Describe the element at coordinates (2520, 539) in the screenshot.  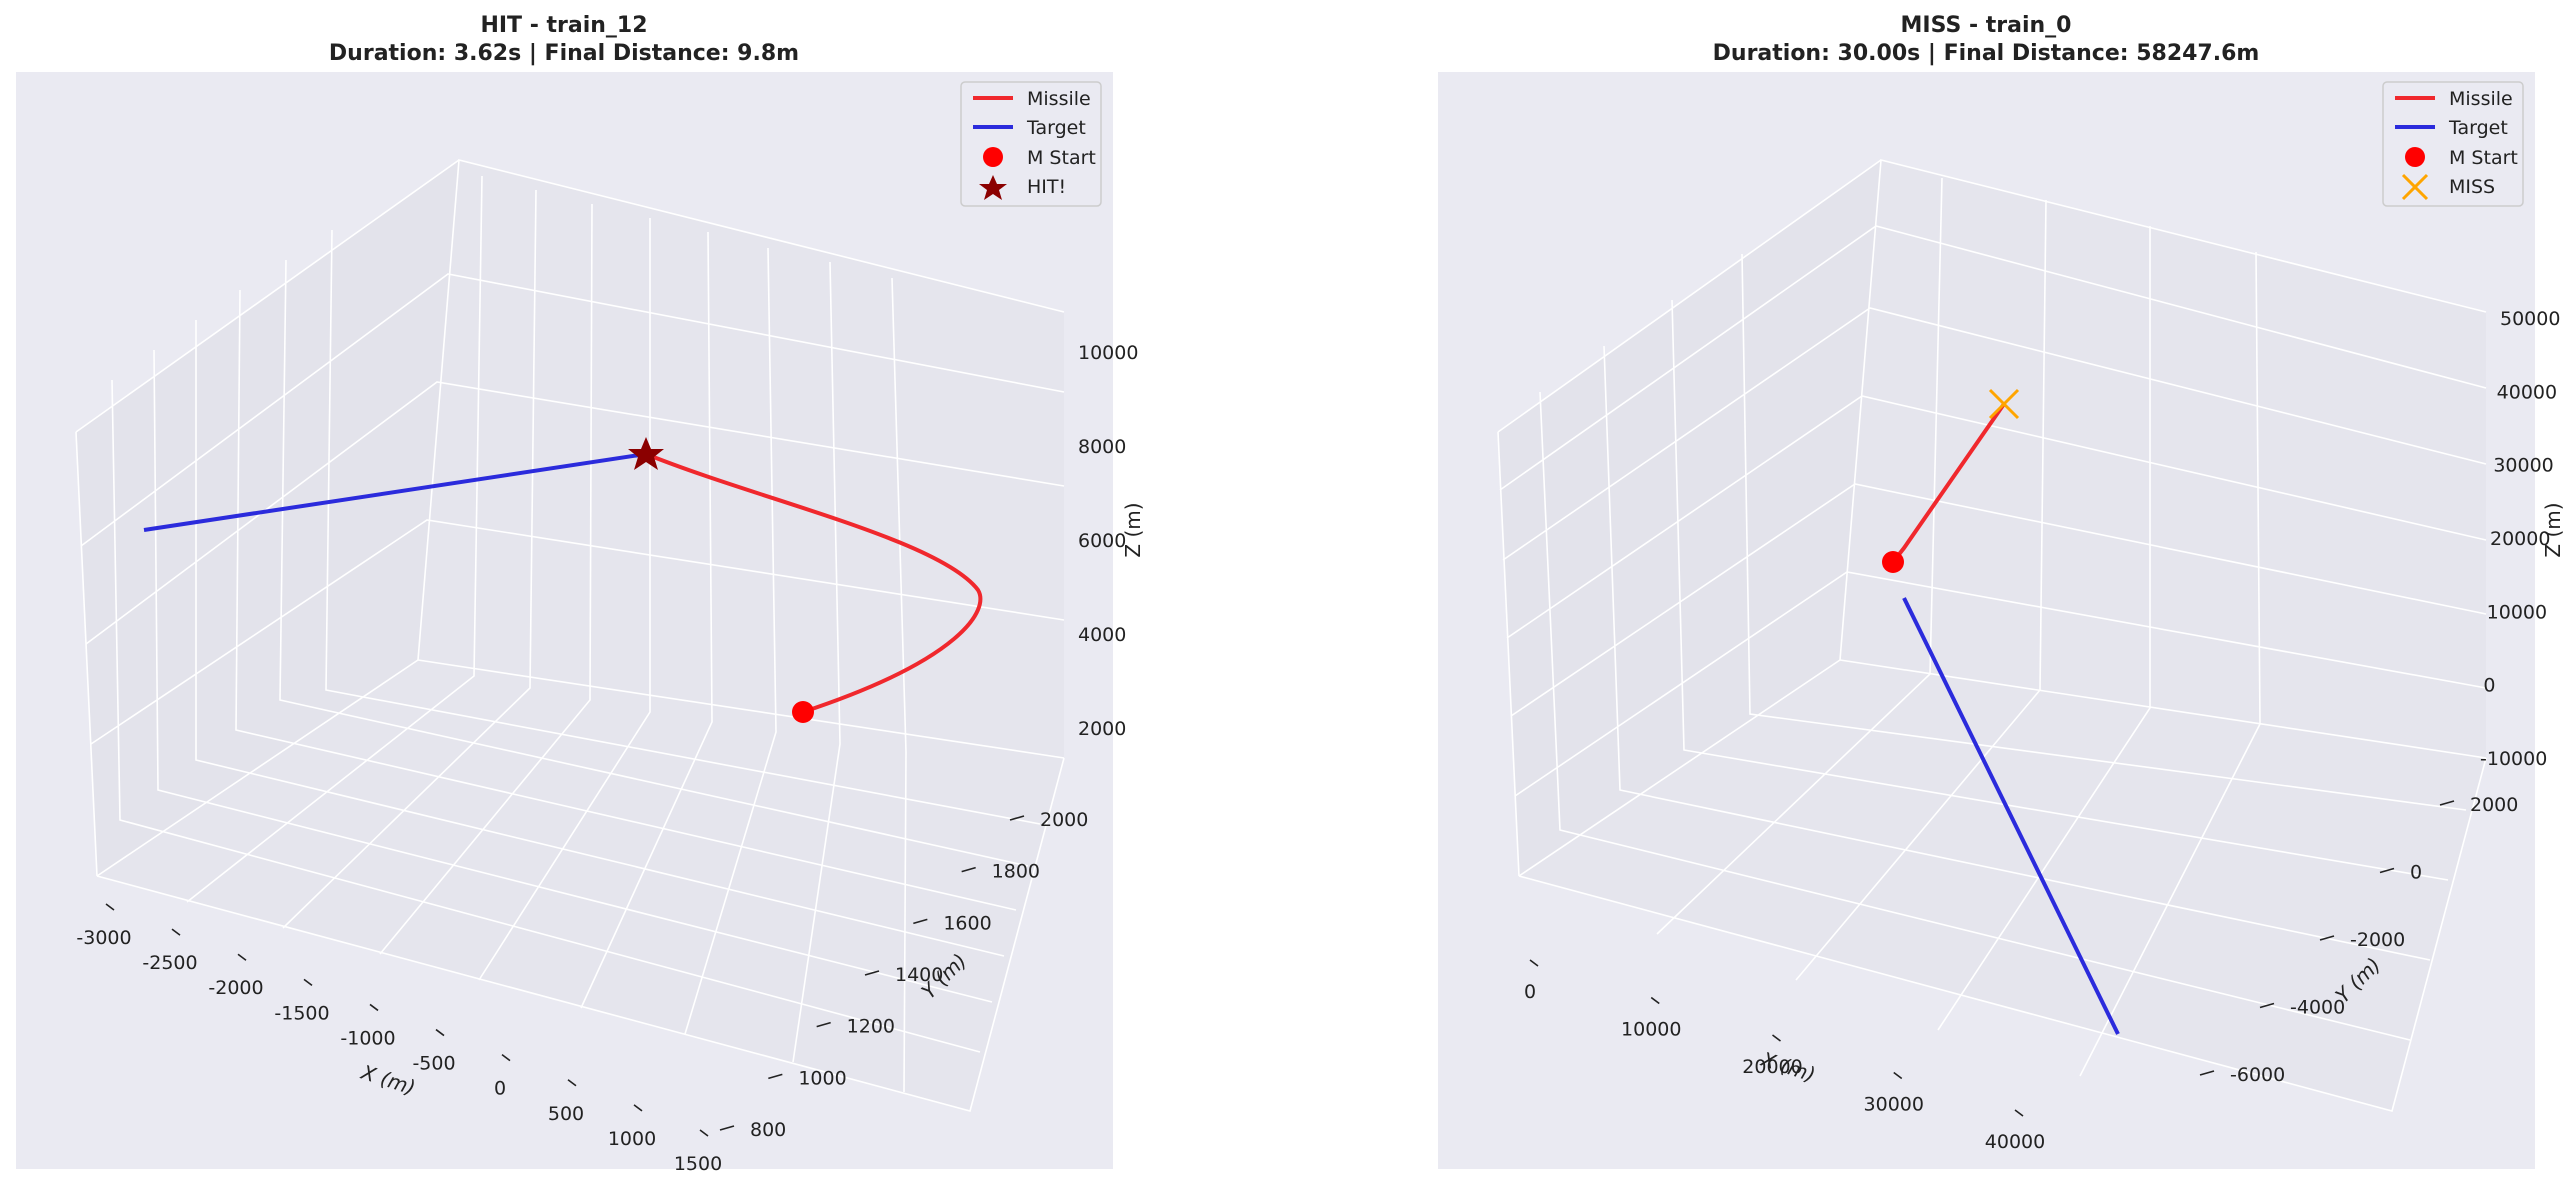
I see `z-tick-label-right: 20000` at that location.